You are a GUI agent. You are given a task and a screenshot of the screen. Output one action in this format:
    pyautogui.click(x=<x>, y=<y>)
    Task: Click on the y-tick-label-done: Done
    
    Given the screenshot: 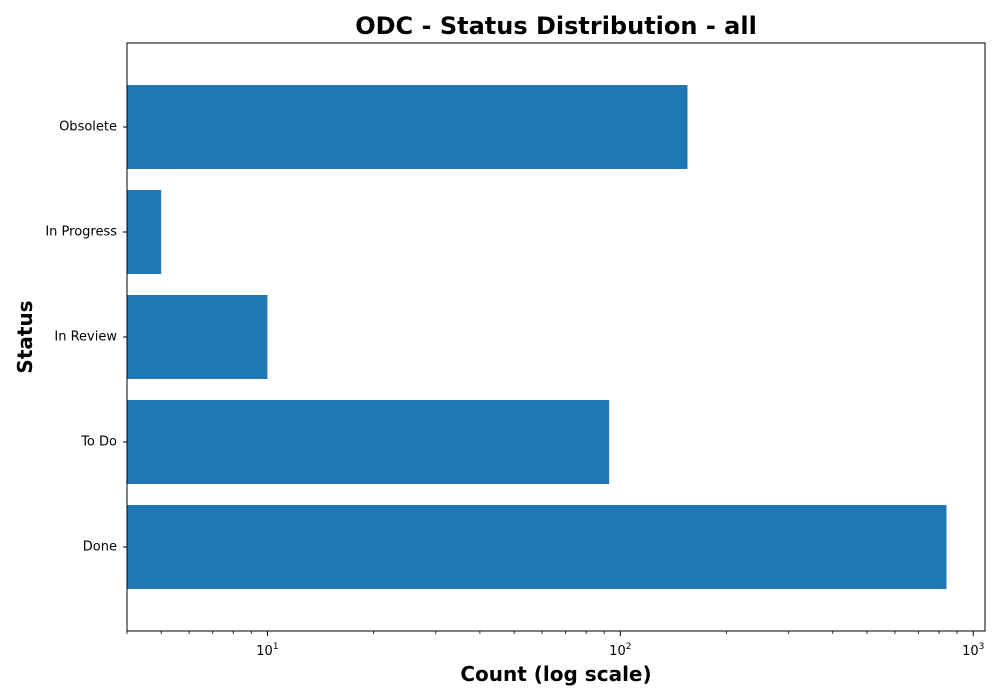 What is the action you would take?
    pyautogui.click(x=100, y=547)
    